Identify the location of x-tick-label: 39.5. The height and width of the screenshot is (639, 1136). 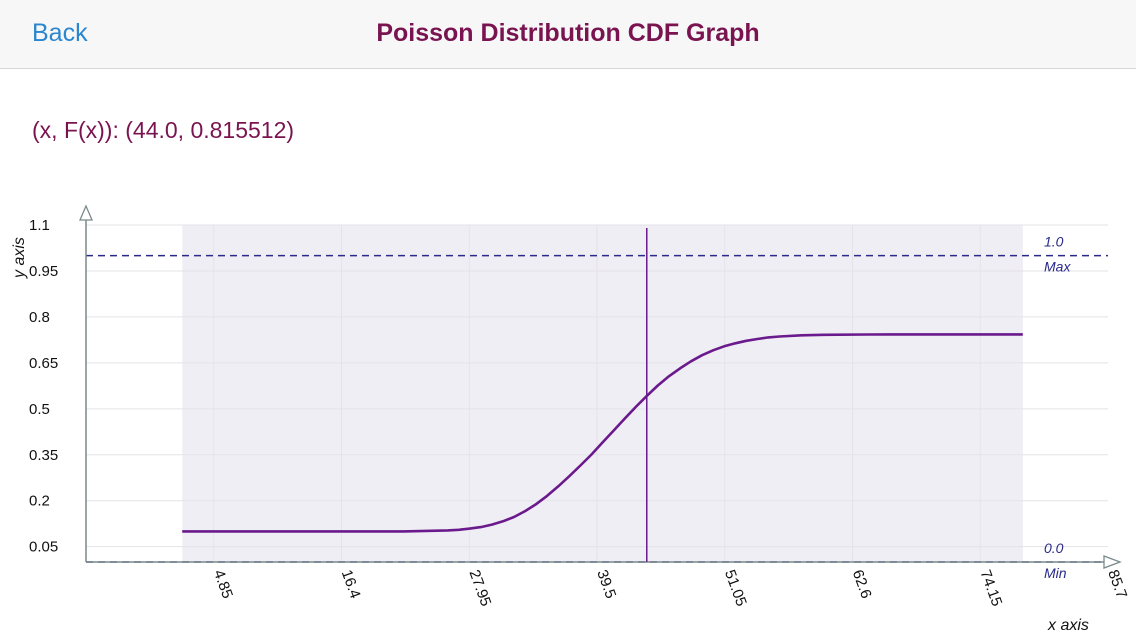
(606, 584).